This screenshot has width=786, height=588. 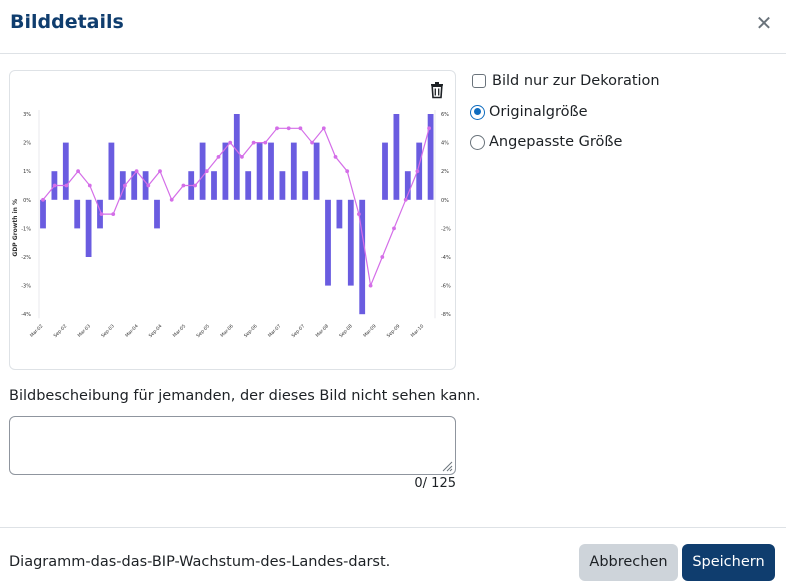 I want to click on x-tick-label: Mar-08, so click(x=323, y=331).